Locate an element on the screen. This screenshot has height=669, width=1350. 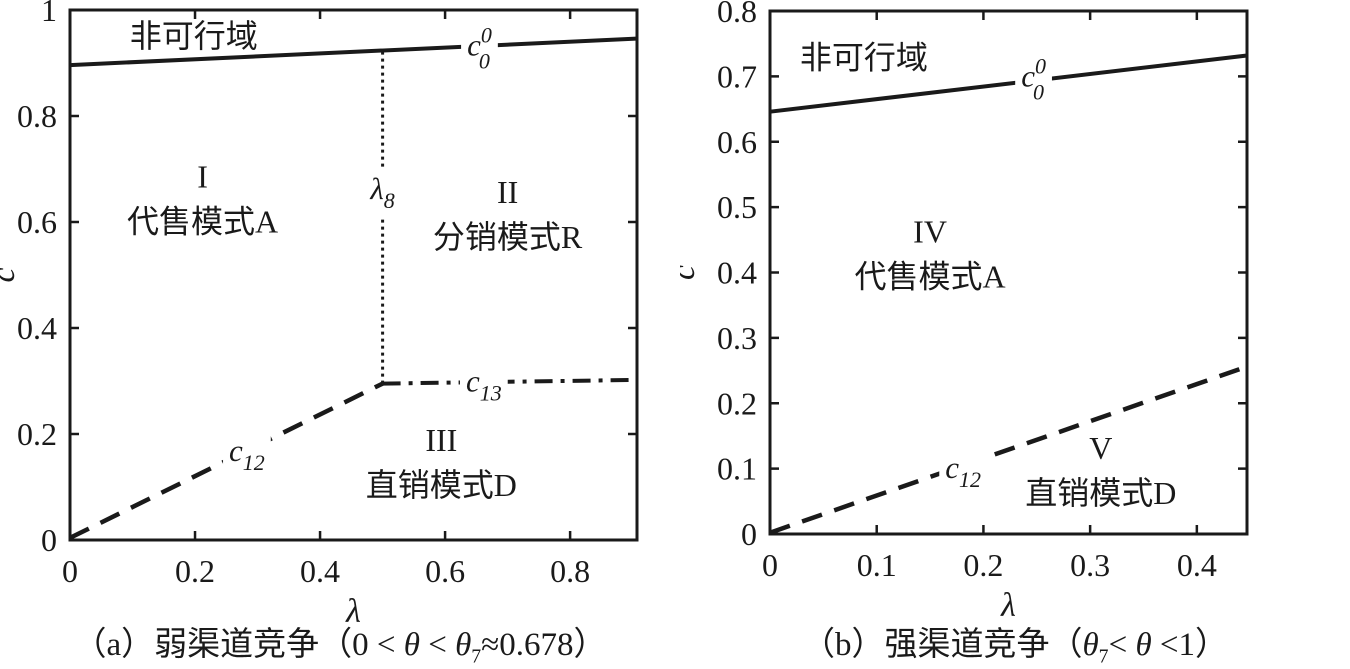
y-tick-label: 0.7 is located at coordinates (737, 76).